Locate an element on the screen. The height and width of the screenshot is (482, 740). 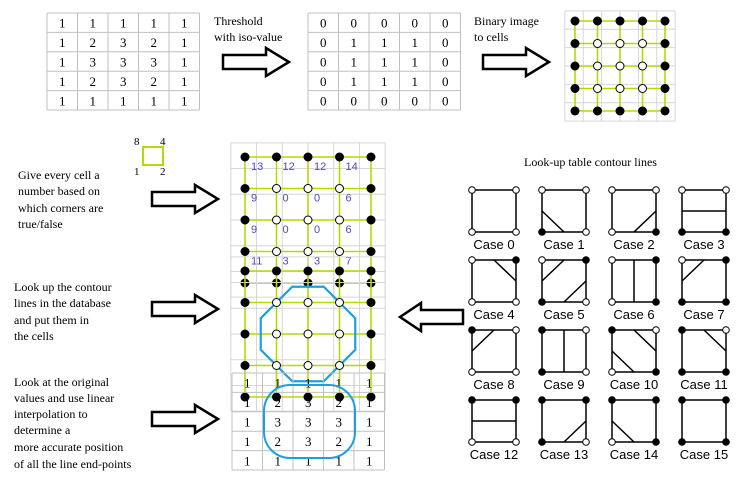
lookup-table-title: Look-up table contour lines is located at coordinates (590, 162).